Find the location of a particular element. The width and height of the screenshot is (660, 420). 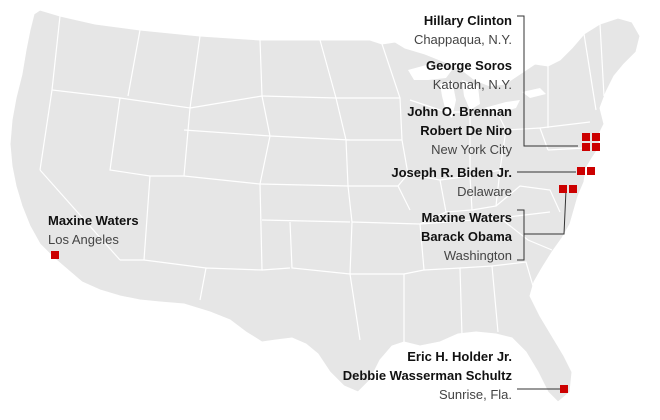

person-name: Hillary Clinton is located at coordinates (467, 20).